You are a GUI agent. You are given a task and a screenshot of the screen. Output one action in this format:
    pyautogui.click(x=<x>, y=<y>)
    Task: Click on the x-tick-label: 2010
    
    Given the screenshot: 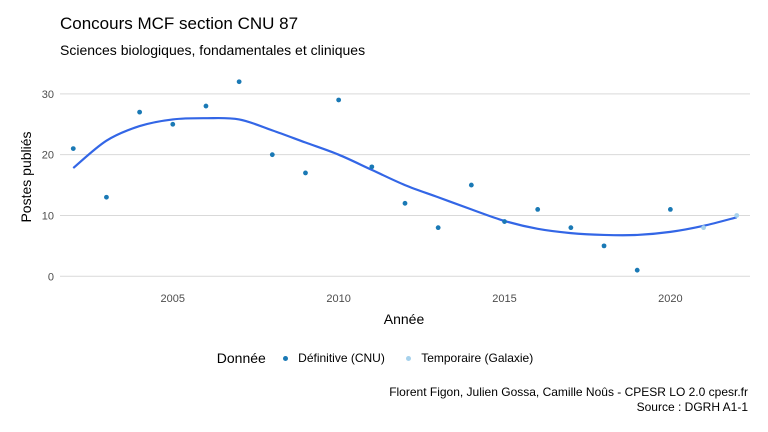 What is the action you would take?
    pyautogui.click(x=338, y=299)
    